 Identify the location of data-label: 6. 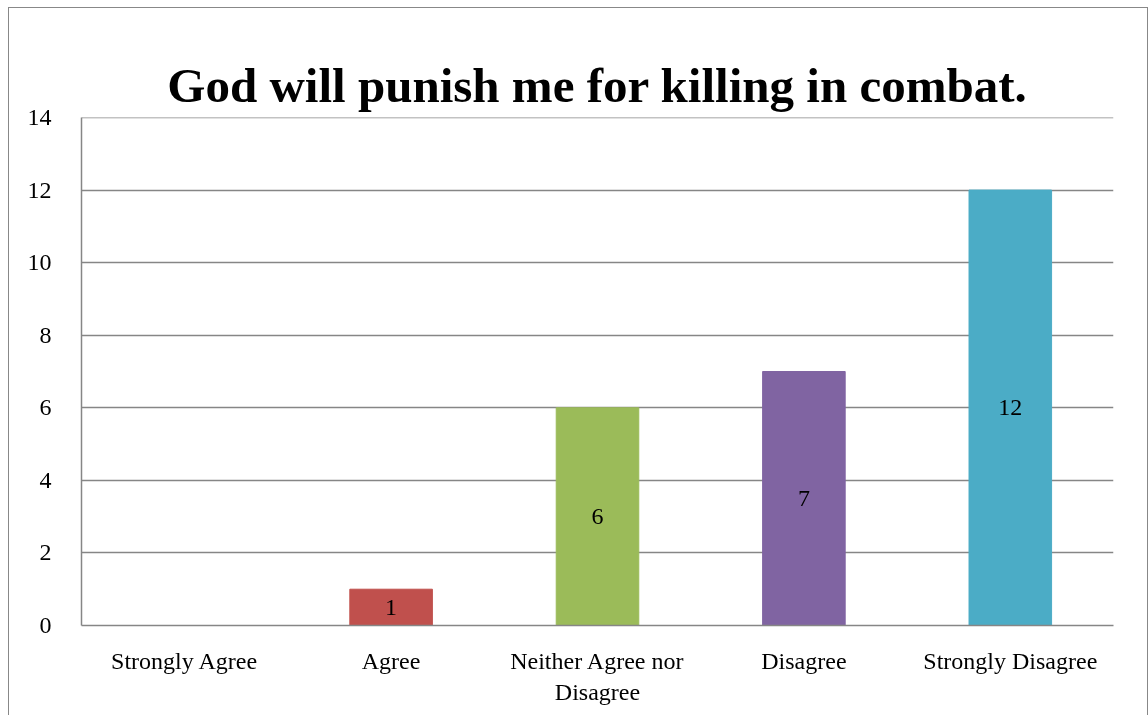
(597, 516).